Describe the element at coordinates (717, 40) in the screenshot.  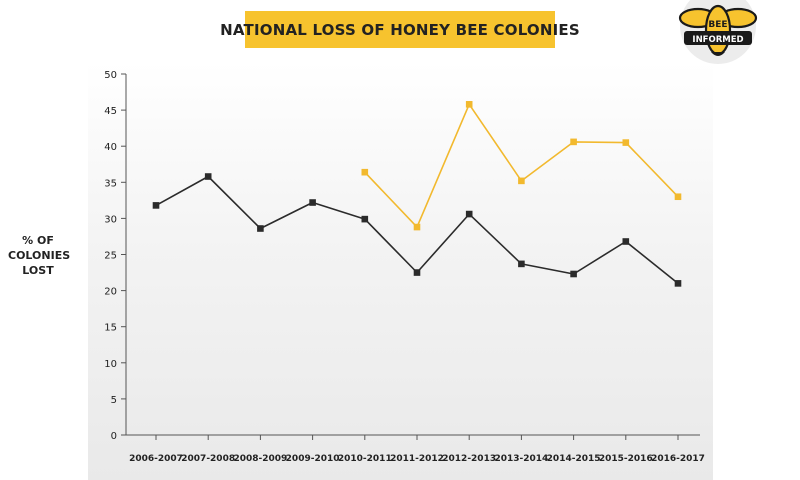
I see `logo-text-informed: INFORMED` at that location.